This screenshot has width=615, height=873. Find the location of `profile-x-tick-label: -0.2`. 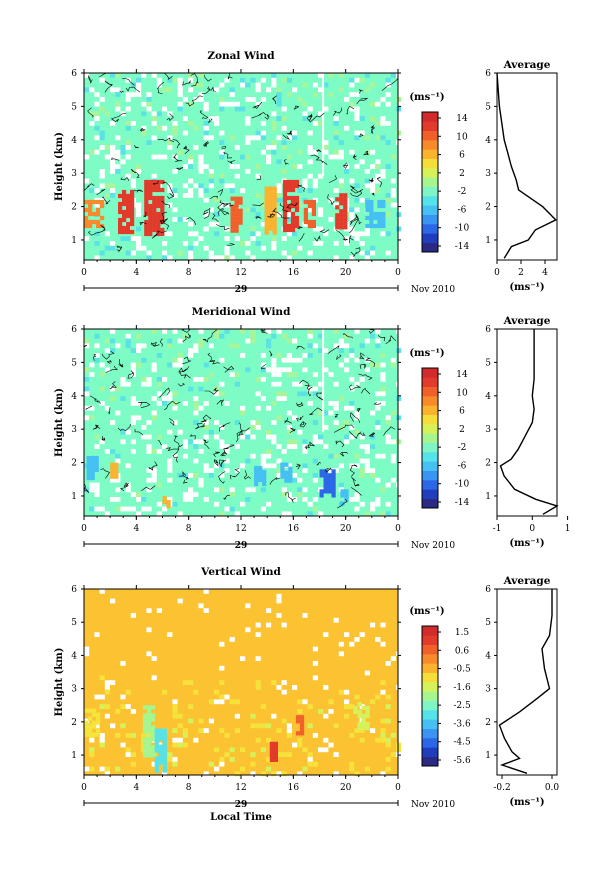

profile-x-tick-label: -0.2 is located at coordinates (501, 788).